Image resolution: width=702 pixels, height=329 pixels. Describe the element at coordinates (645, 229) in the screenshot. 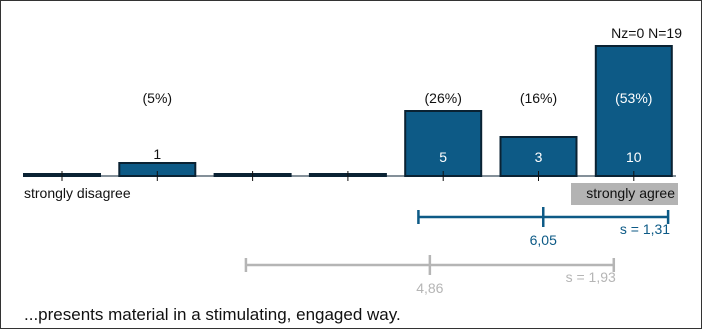

I see `course-sd-label: s = 1,31` at that location.